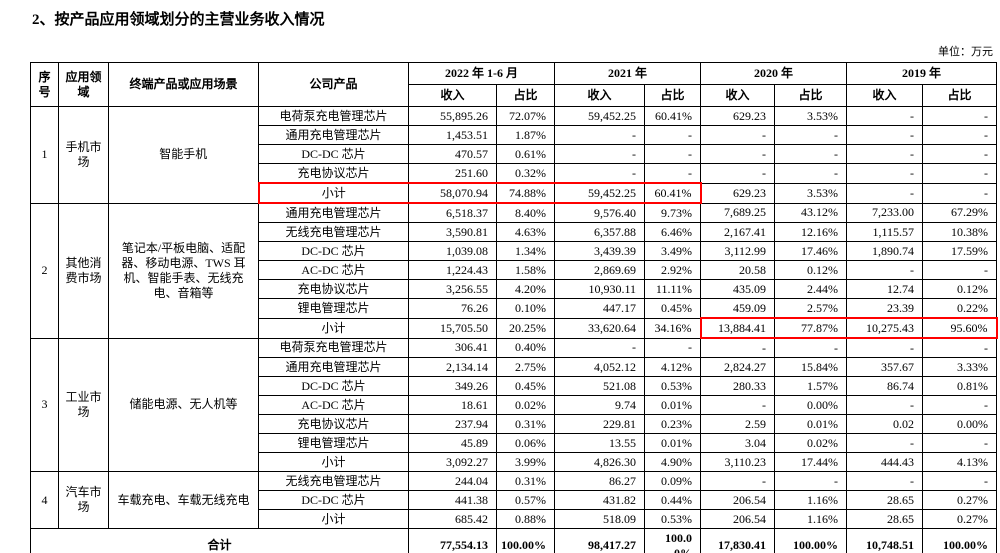 The height and width of the screenshot is (553, 1000). What do you see at coordinates (333, 251) in the screenshot?
I see `product-cell: DC-DC 芯片` at bounding box center [333, 251].